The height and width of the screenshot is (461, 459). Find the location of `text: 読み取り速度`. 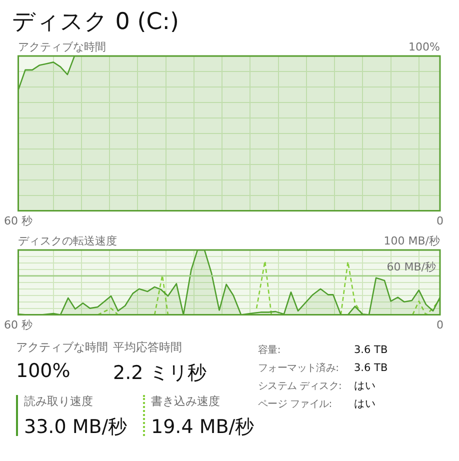

text: 読み取り速度 is located at coordinates (58, 401).